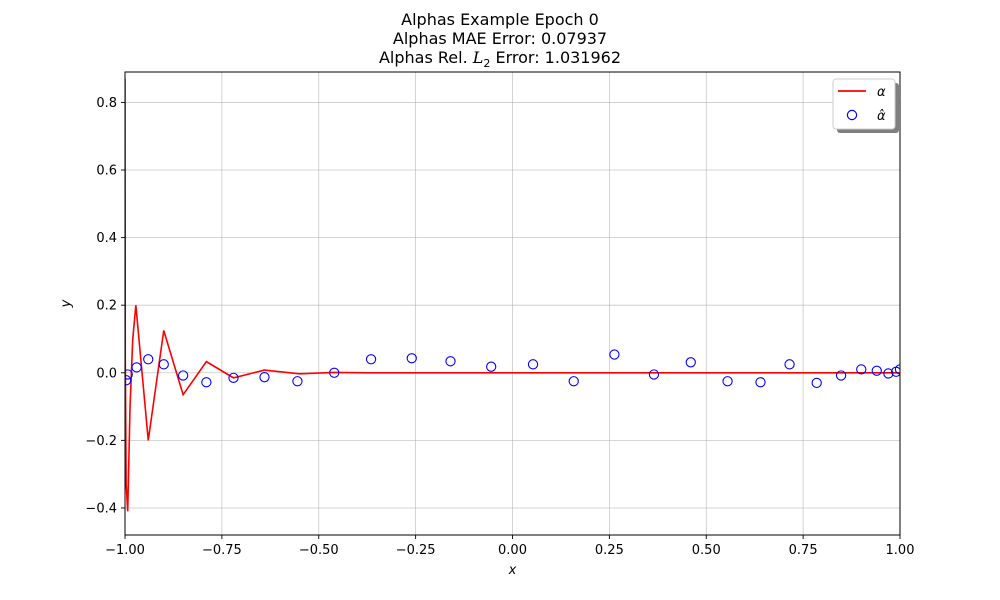 This screenshot has width=1000, height=600. What do you see at coordinates (416, 550) in the screenshot?
I see `x-tick-label: −0.25` at bounding box center [416, 550].